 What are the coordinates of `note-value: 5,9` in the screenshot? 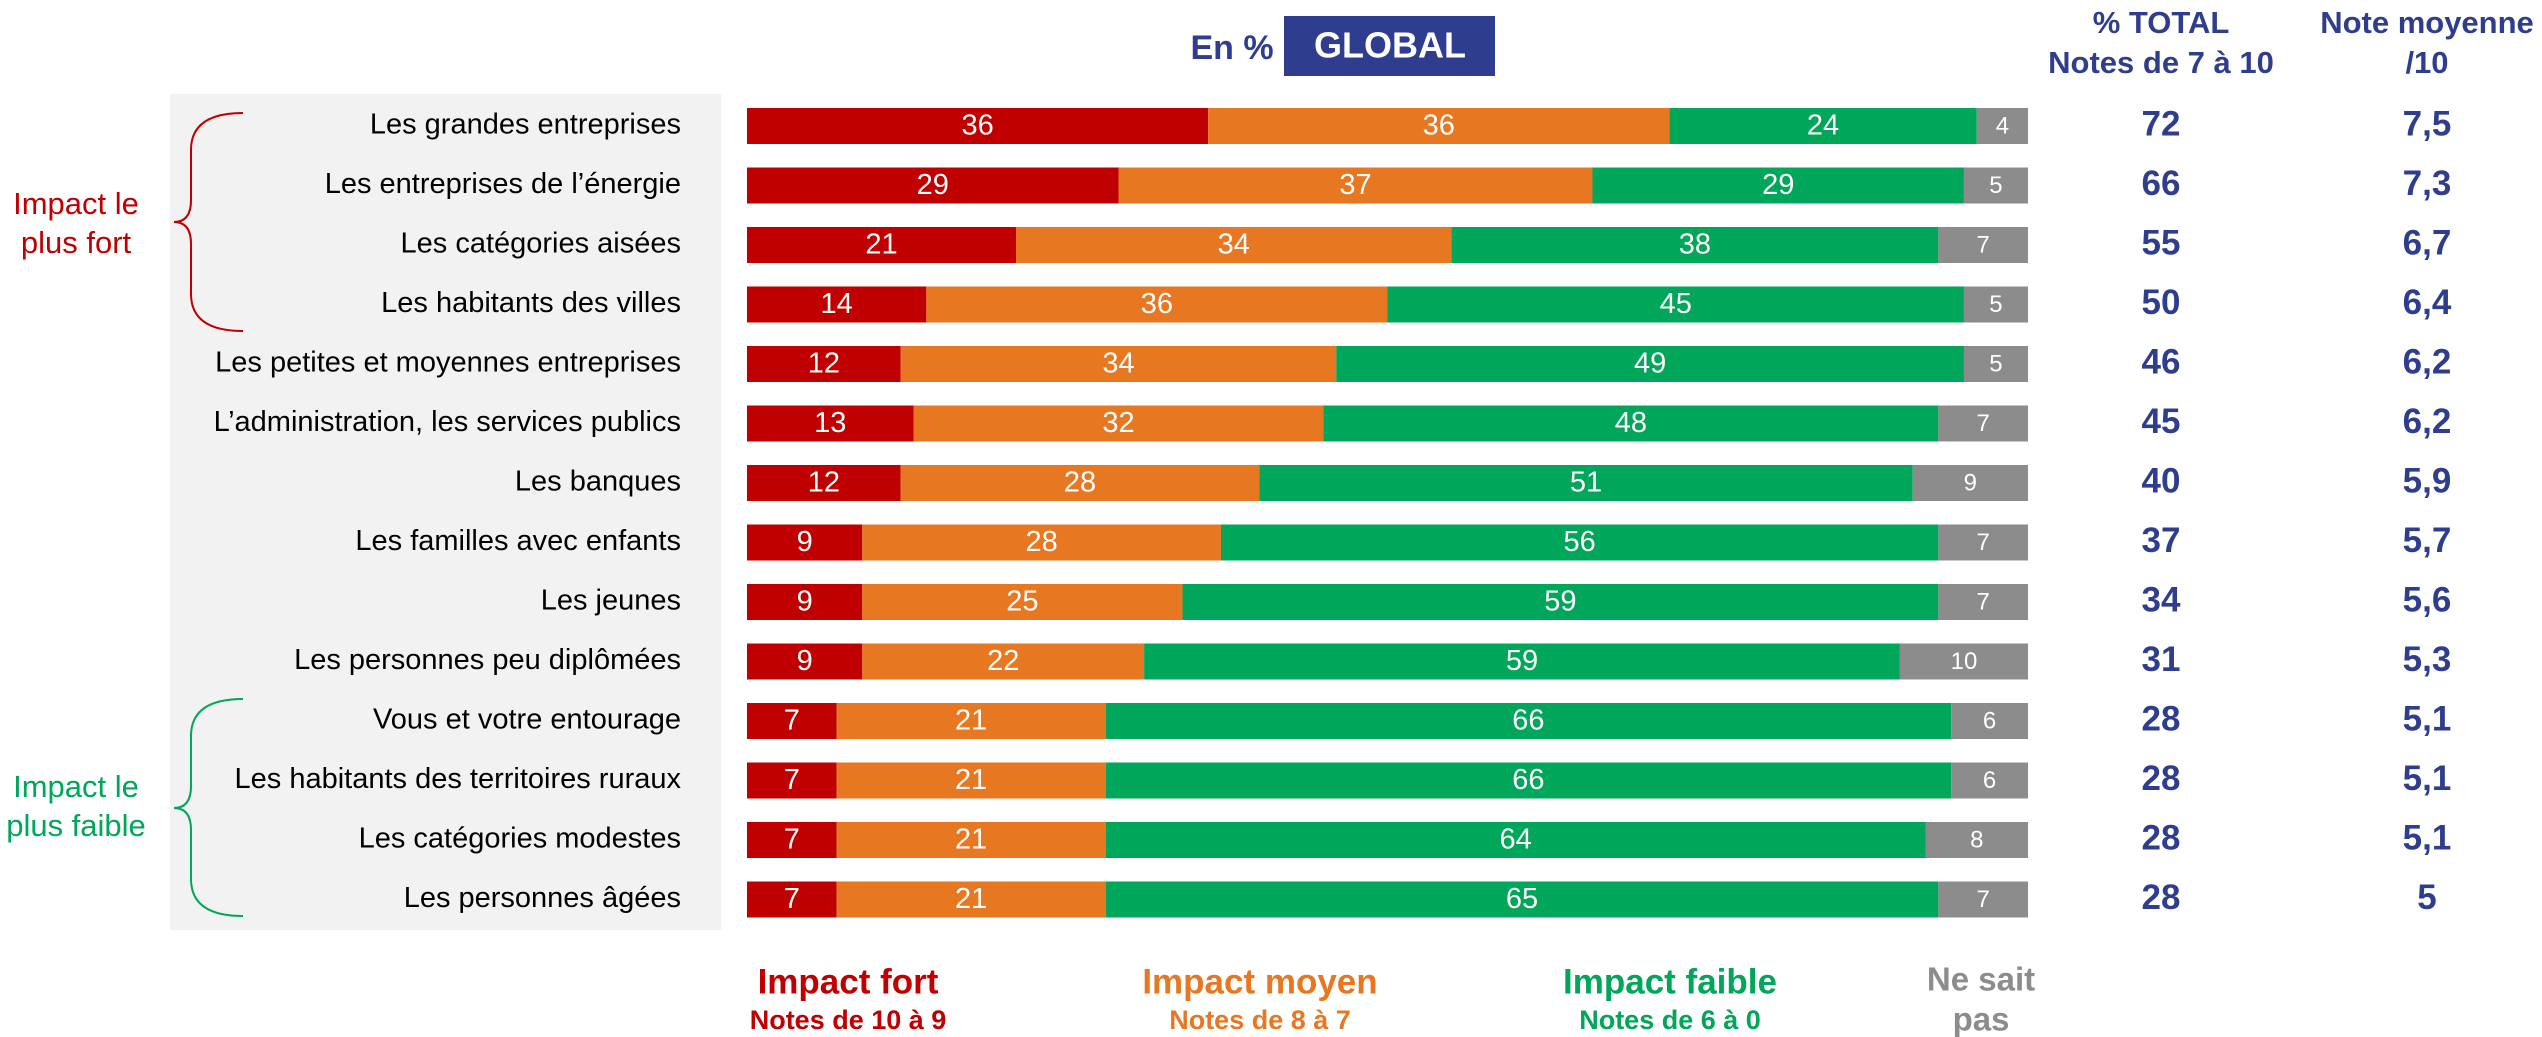 It's located at (2427, 480).